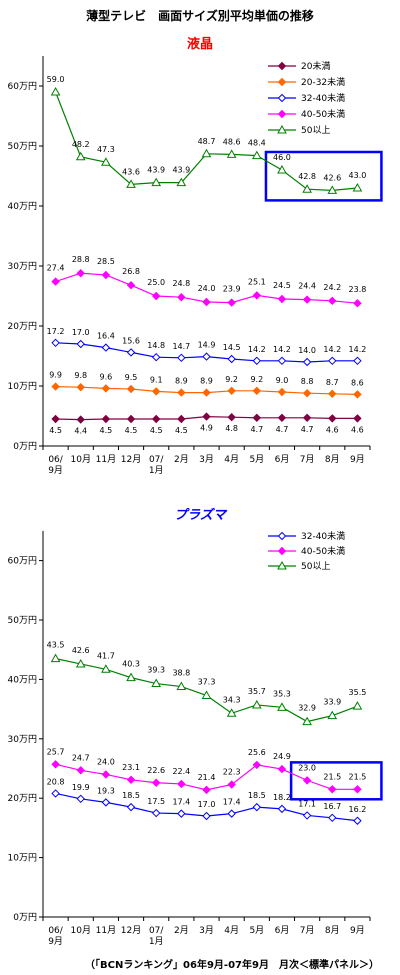  Describe the element at coordinates (332, 429) in the screenshot. I see `data-label: 4.6` at that location.